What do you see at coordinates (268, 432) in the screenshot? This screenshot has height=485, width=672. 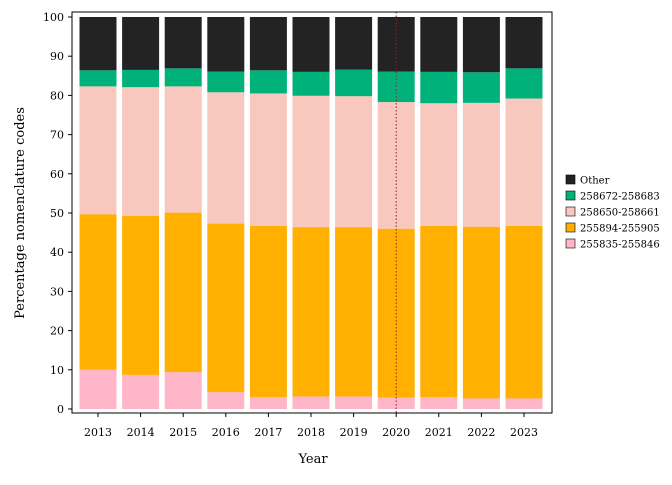 I see `x-tick-label-2017: 2017` at bounding box center [268, 432].